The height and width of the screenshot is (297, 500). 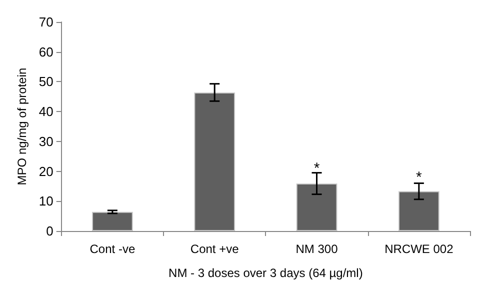 I want to click on y-tick-label: 50, so click(x=46, y=82).